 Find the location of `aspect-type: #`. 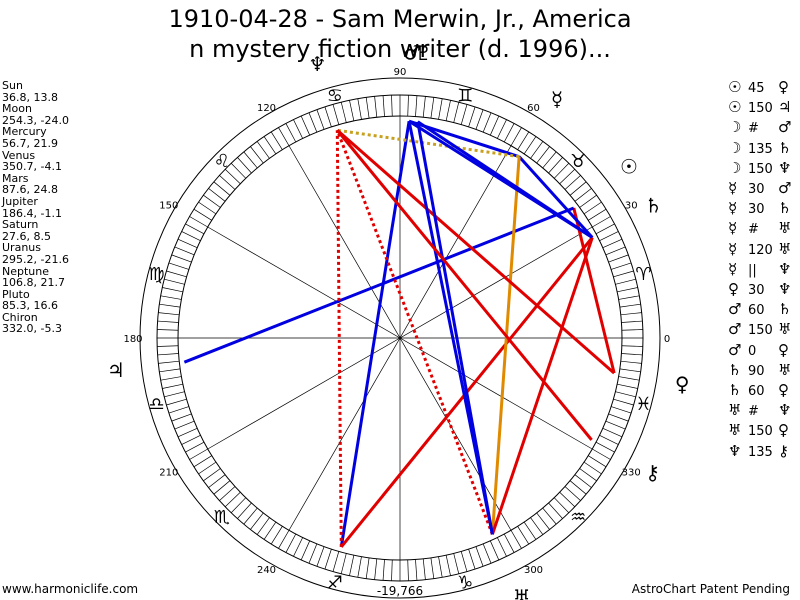

aspect-type: # is located at coordinates (753, 230).